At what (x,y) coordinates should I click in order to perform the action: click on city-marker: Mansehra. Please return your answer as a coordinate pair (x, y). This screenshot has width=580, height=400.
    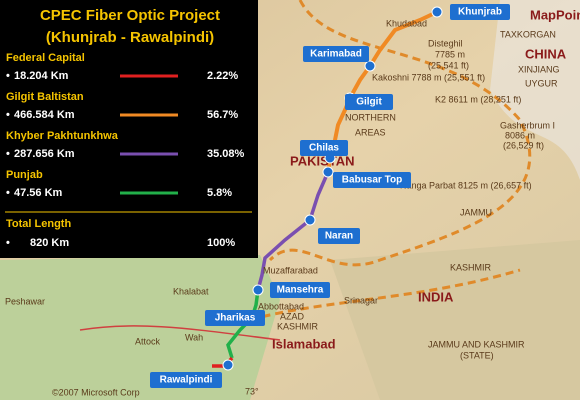
    Looking at the image, I should click on (291, 290).